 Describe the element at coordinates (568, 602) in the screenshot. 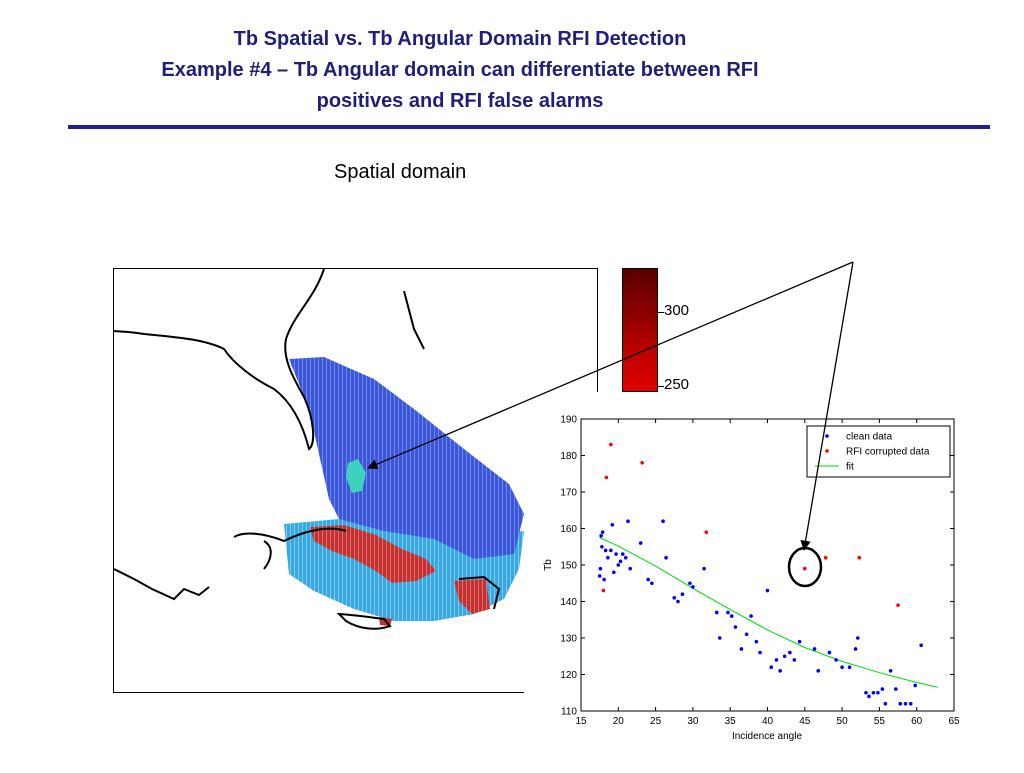

I see `y-tick-label: 140` at that location.